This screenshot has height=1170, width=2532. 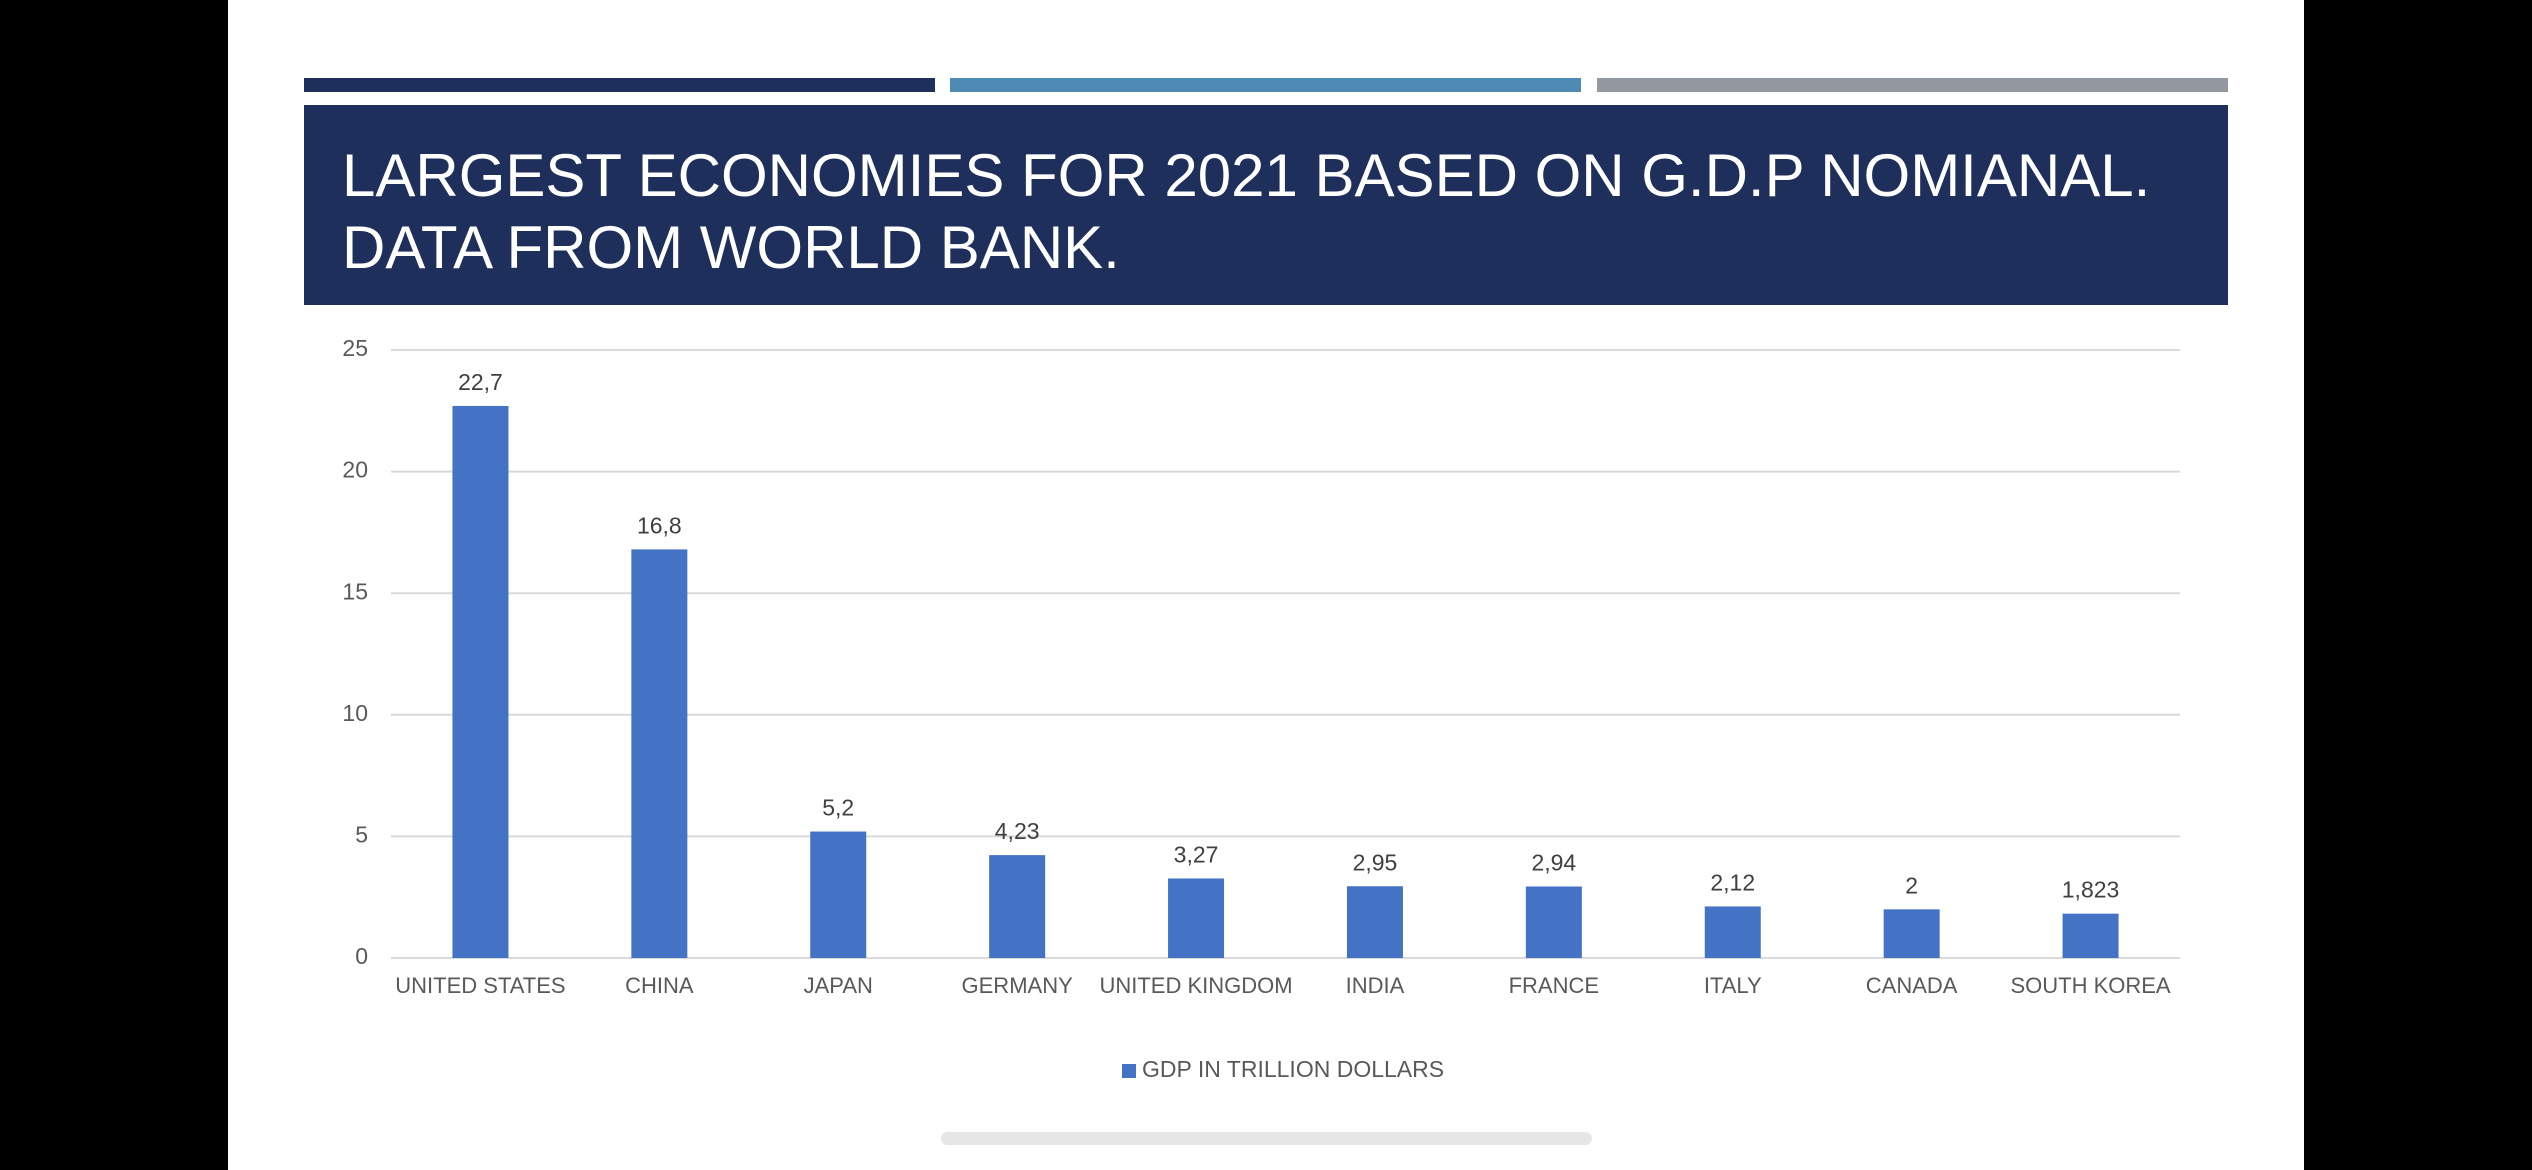 What do you see at coordinates (838, 808) in the screenshot?
I see `value-label: 5,2` at bounding box center [838, 808].